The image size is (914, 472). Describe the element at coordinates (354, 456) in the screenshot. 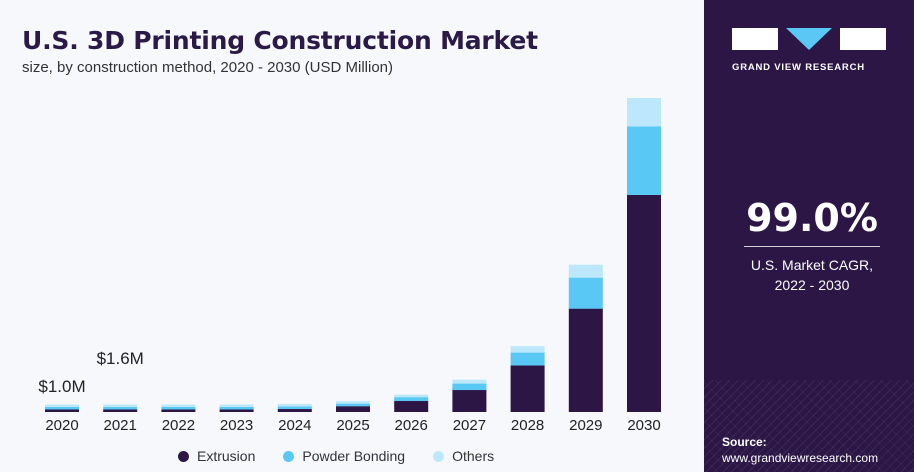

I see `legend-label-powder-bonding: Powder Bonding` at that location.